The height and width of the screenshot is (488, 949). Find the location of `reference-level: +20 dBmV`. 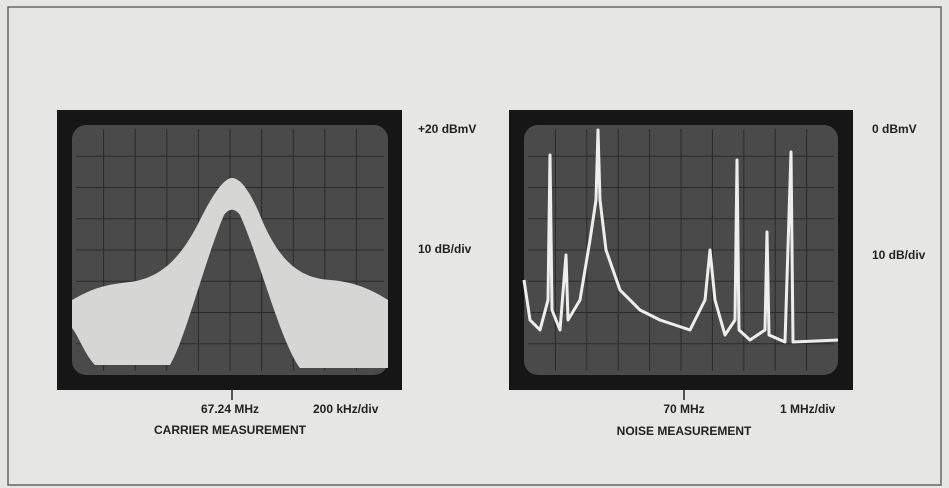

reference-level: +20 dBmV is located at coordinates (447, 129).